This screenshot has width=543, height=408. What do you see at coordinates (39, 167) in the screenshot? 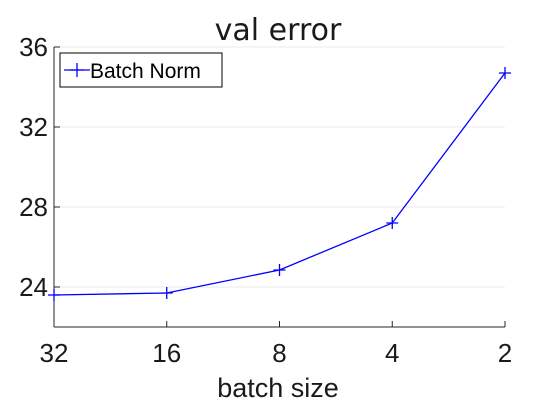
I see `y-ticks: 24 28 32 36` at bounding box center [39, 167].